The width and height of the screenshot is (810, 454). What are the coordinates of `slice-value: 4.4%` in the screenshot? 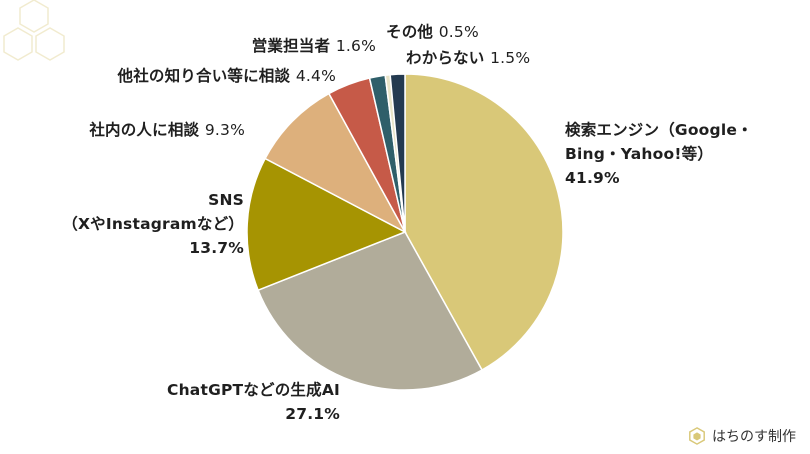 It's located at (315, 76).